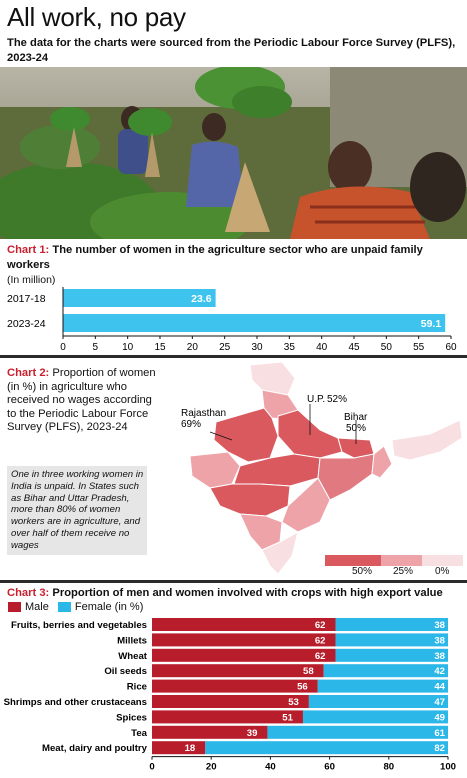  Describe the element at coordinates (270, 767) in the screenshot. I see `chart3-tick-label: 40` at that location.